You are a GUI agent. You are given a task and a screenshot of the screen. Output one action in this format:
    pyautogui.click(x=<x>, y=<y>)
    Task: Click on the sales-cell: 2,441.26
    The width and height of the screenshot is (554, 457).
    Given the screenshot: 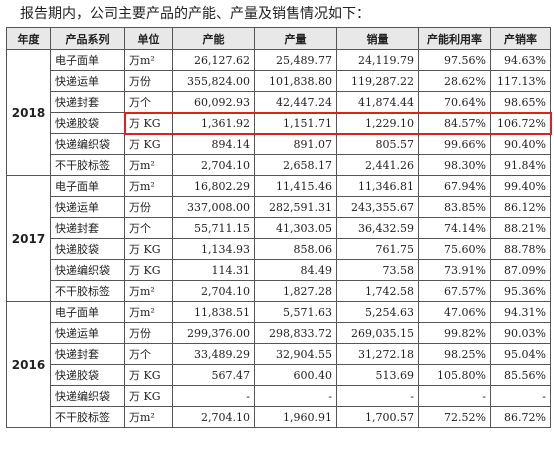 What is the action you would take?
    pyautogui.click(x=377, y=165)
    